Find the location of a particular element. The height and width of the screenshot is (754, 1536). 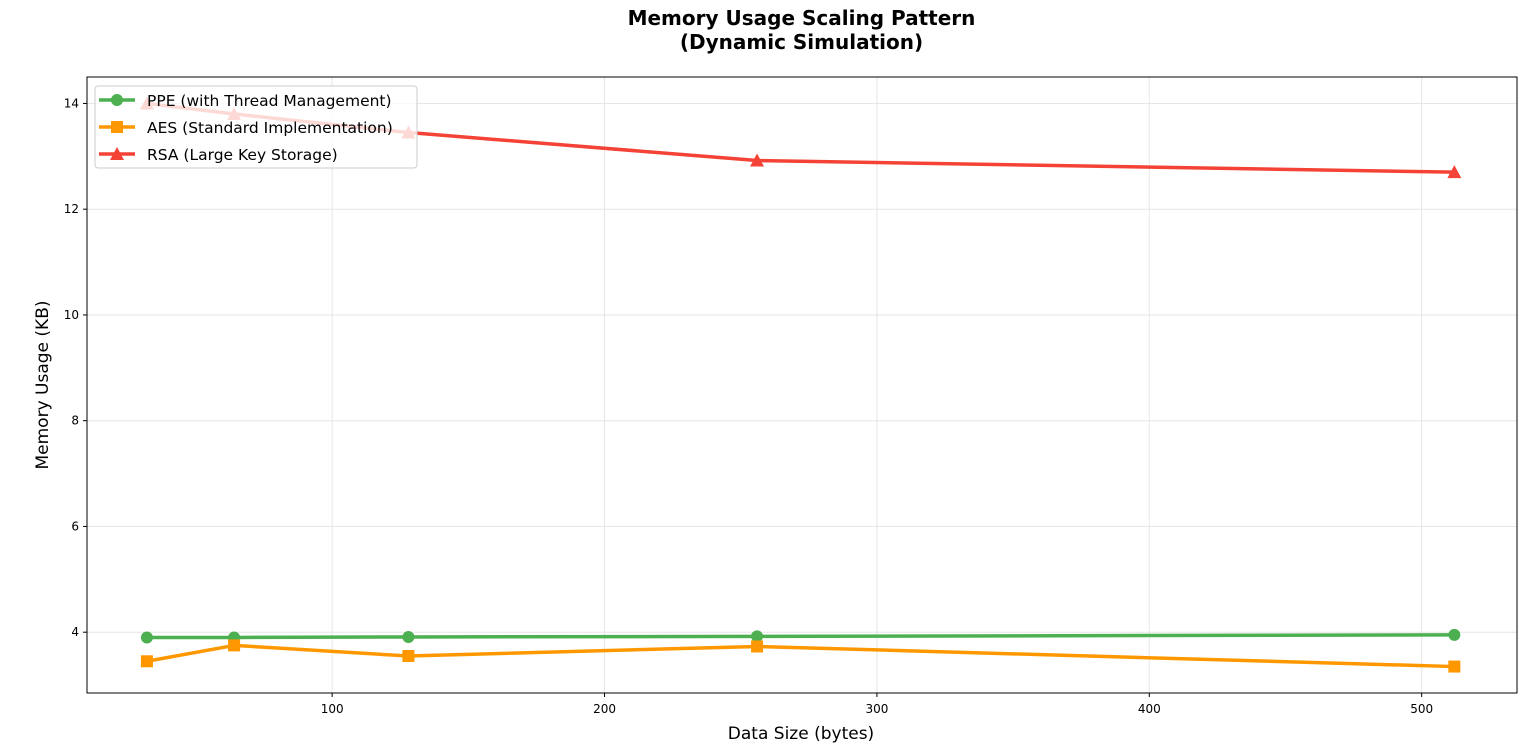

legend-label: PPE (with Thread Management) is located at coordinates (269, 101).